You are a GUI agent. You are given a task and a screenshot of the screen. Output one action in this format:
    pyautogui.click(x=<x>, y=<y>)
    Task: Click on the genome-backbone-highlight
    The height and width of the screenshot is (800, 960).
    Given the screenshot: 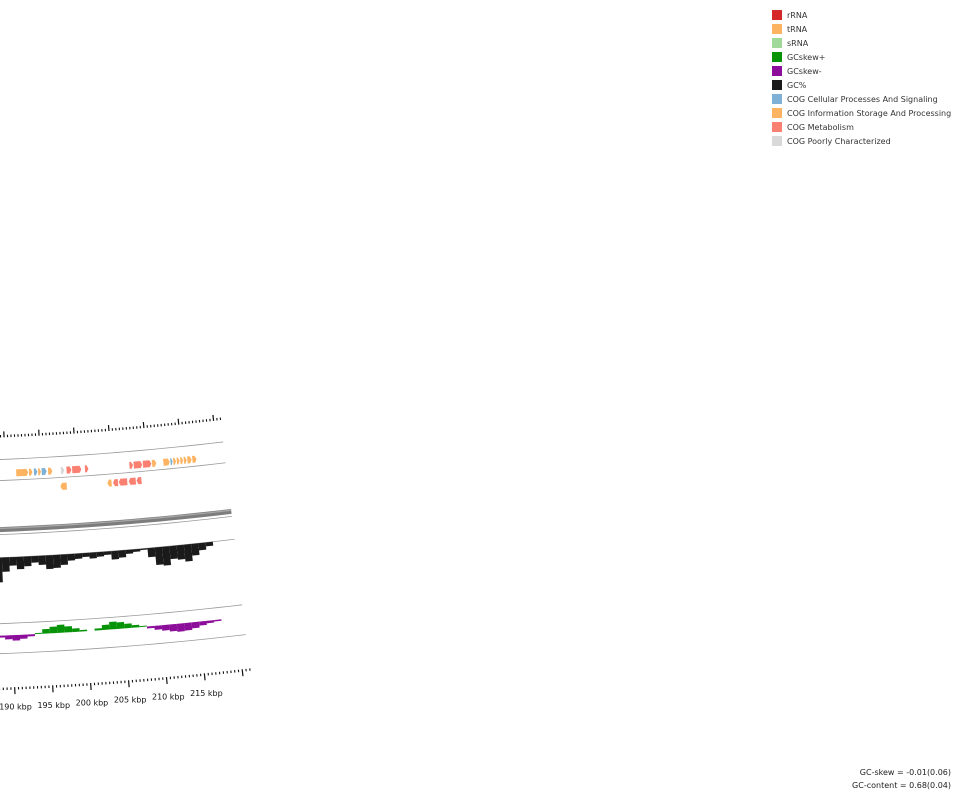 What is the action you would take?
    pyautogui.click(x=116, y=519)
    